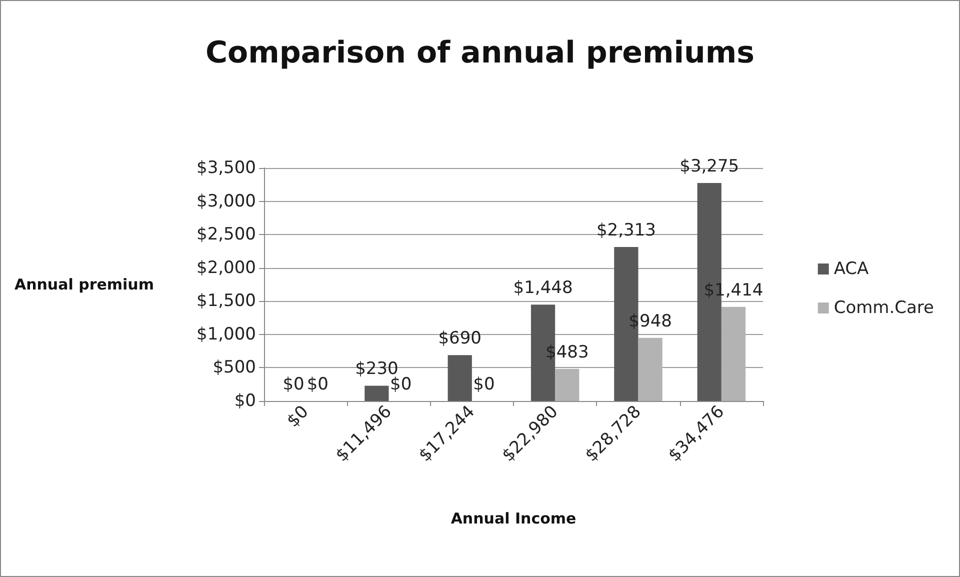  Describe the element at coordinates (226, 268) in the screenshot. I see `y-tick-label: $2,000` at that location.